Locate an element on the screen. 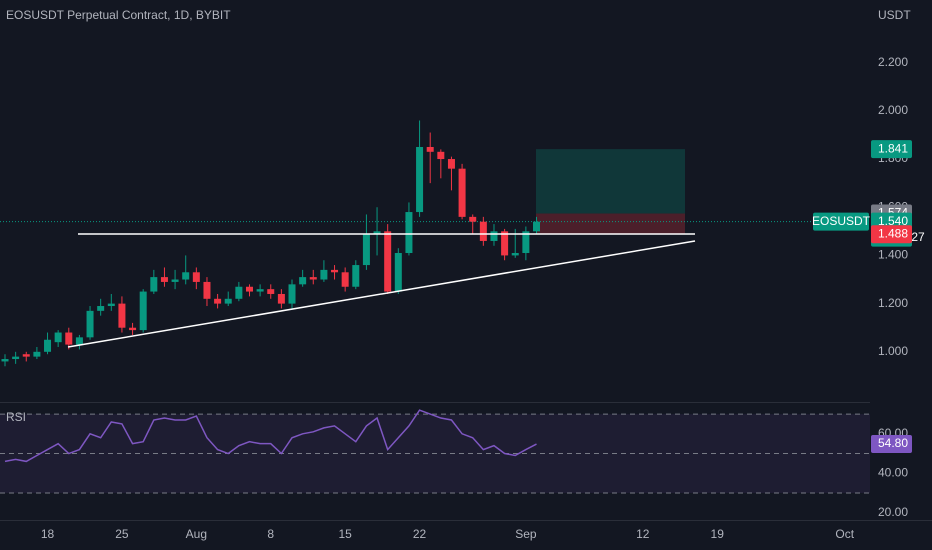 The height and width of the screenshot is (550, 932). price-label: 1.488 is located at coordinates (893, 233).